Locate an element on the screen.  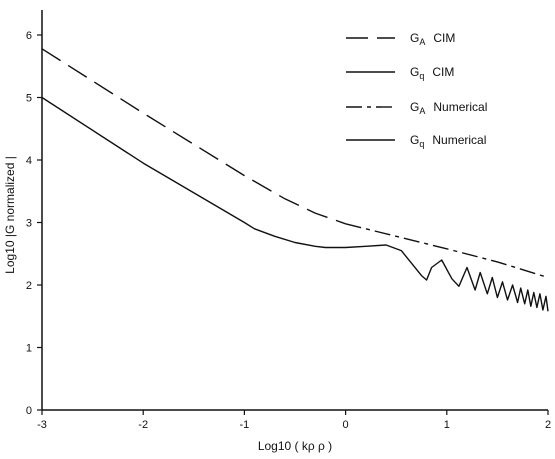
legend: GA CIM Gq CIM GA Numerical Gq Numerical is located at coordinates (416, 90).